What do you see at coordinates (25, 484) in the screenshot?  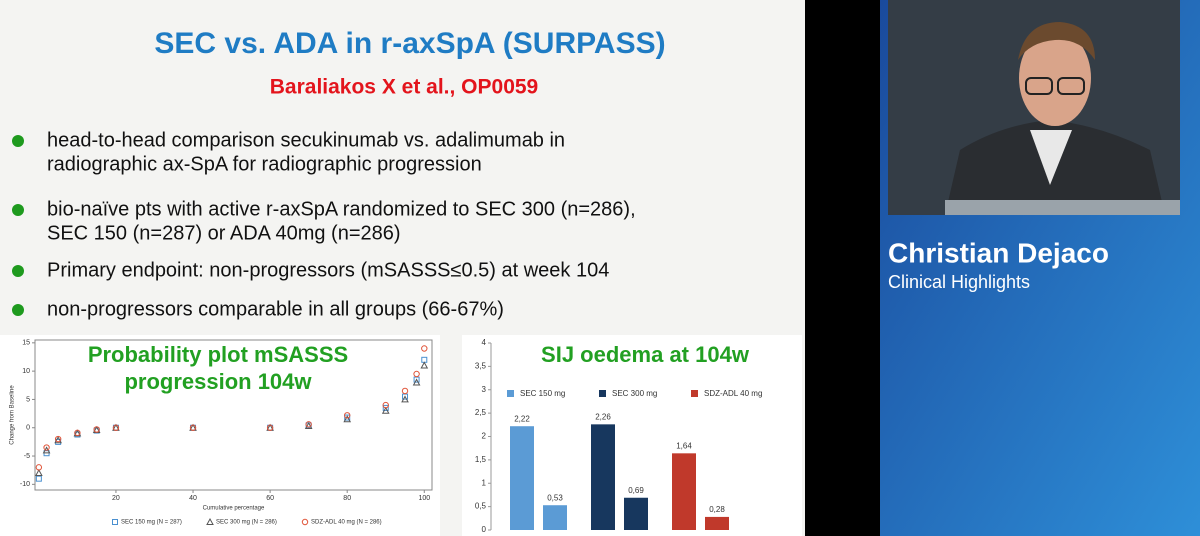 I see `y-tick-label: -10` at bounding box center [25, 484].